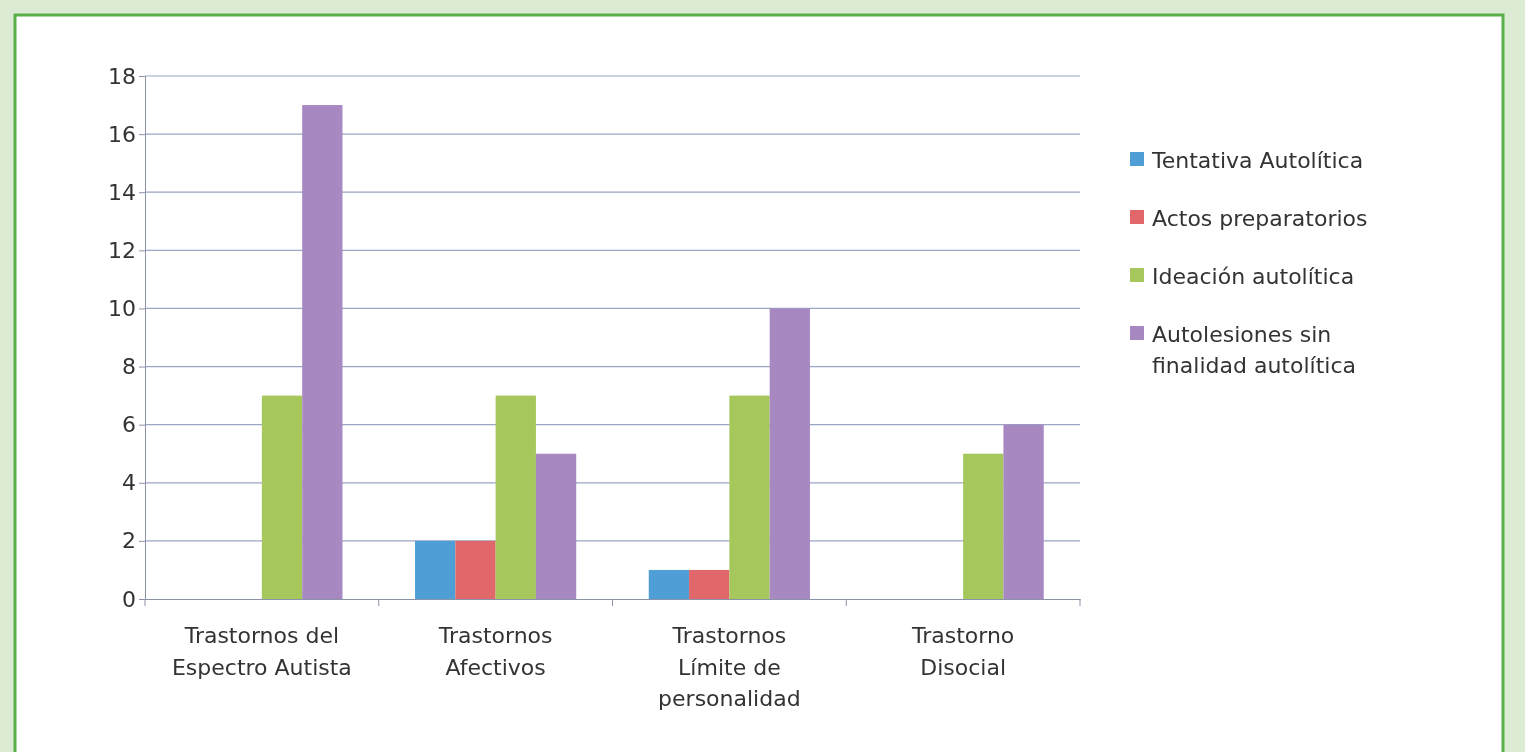 The width and height of the screenshot is (1525, 752). What do you see at coordinates (122, 308) in the screenshot?
I see `y-tick-label: 10` at bounding box center [122, 308].